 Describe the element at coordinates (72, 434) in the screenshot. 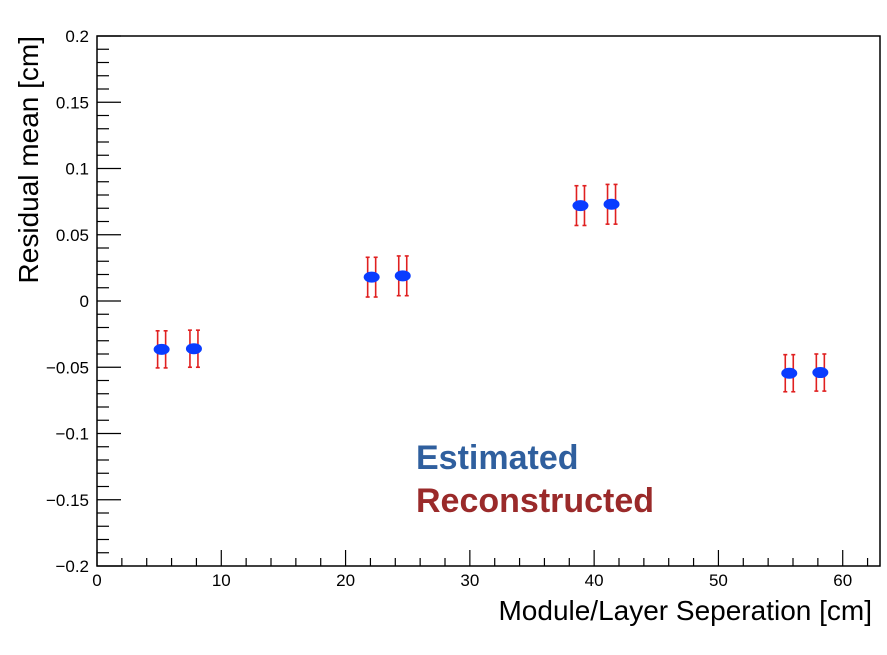

I see `y-tick-label: −0.1` at that location.